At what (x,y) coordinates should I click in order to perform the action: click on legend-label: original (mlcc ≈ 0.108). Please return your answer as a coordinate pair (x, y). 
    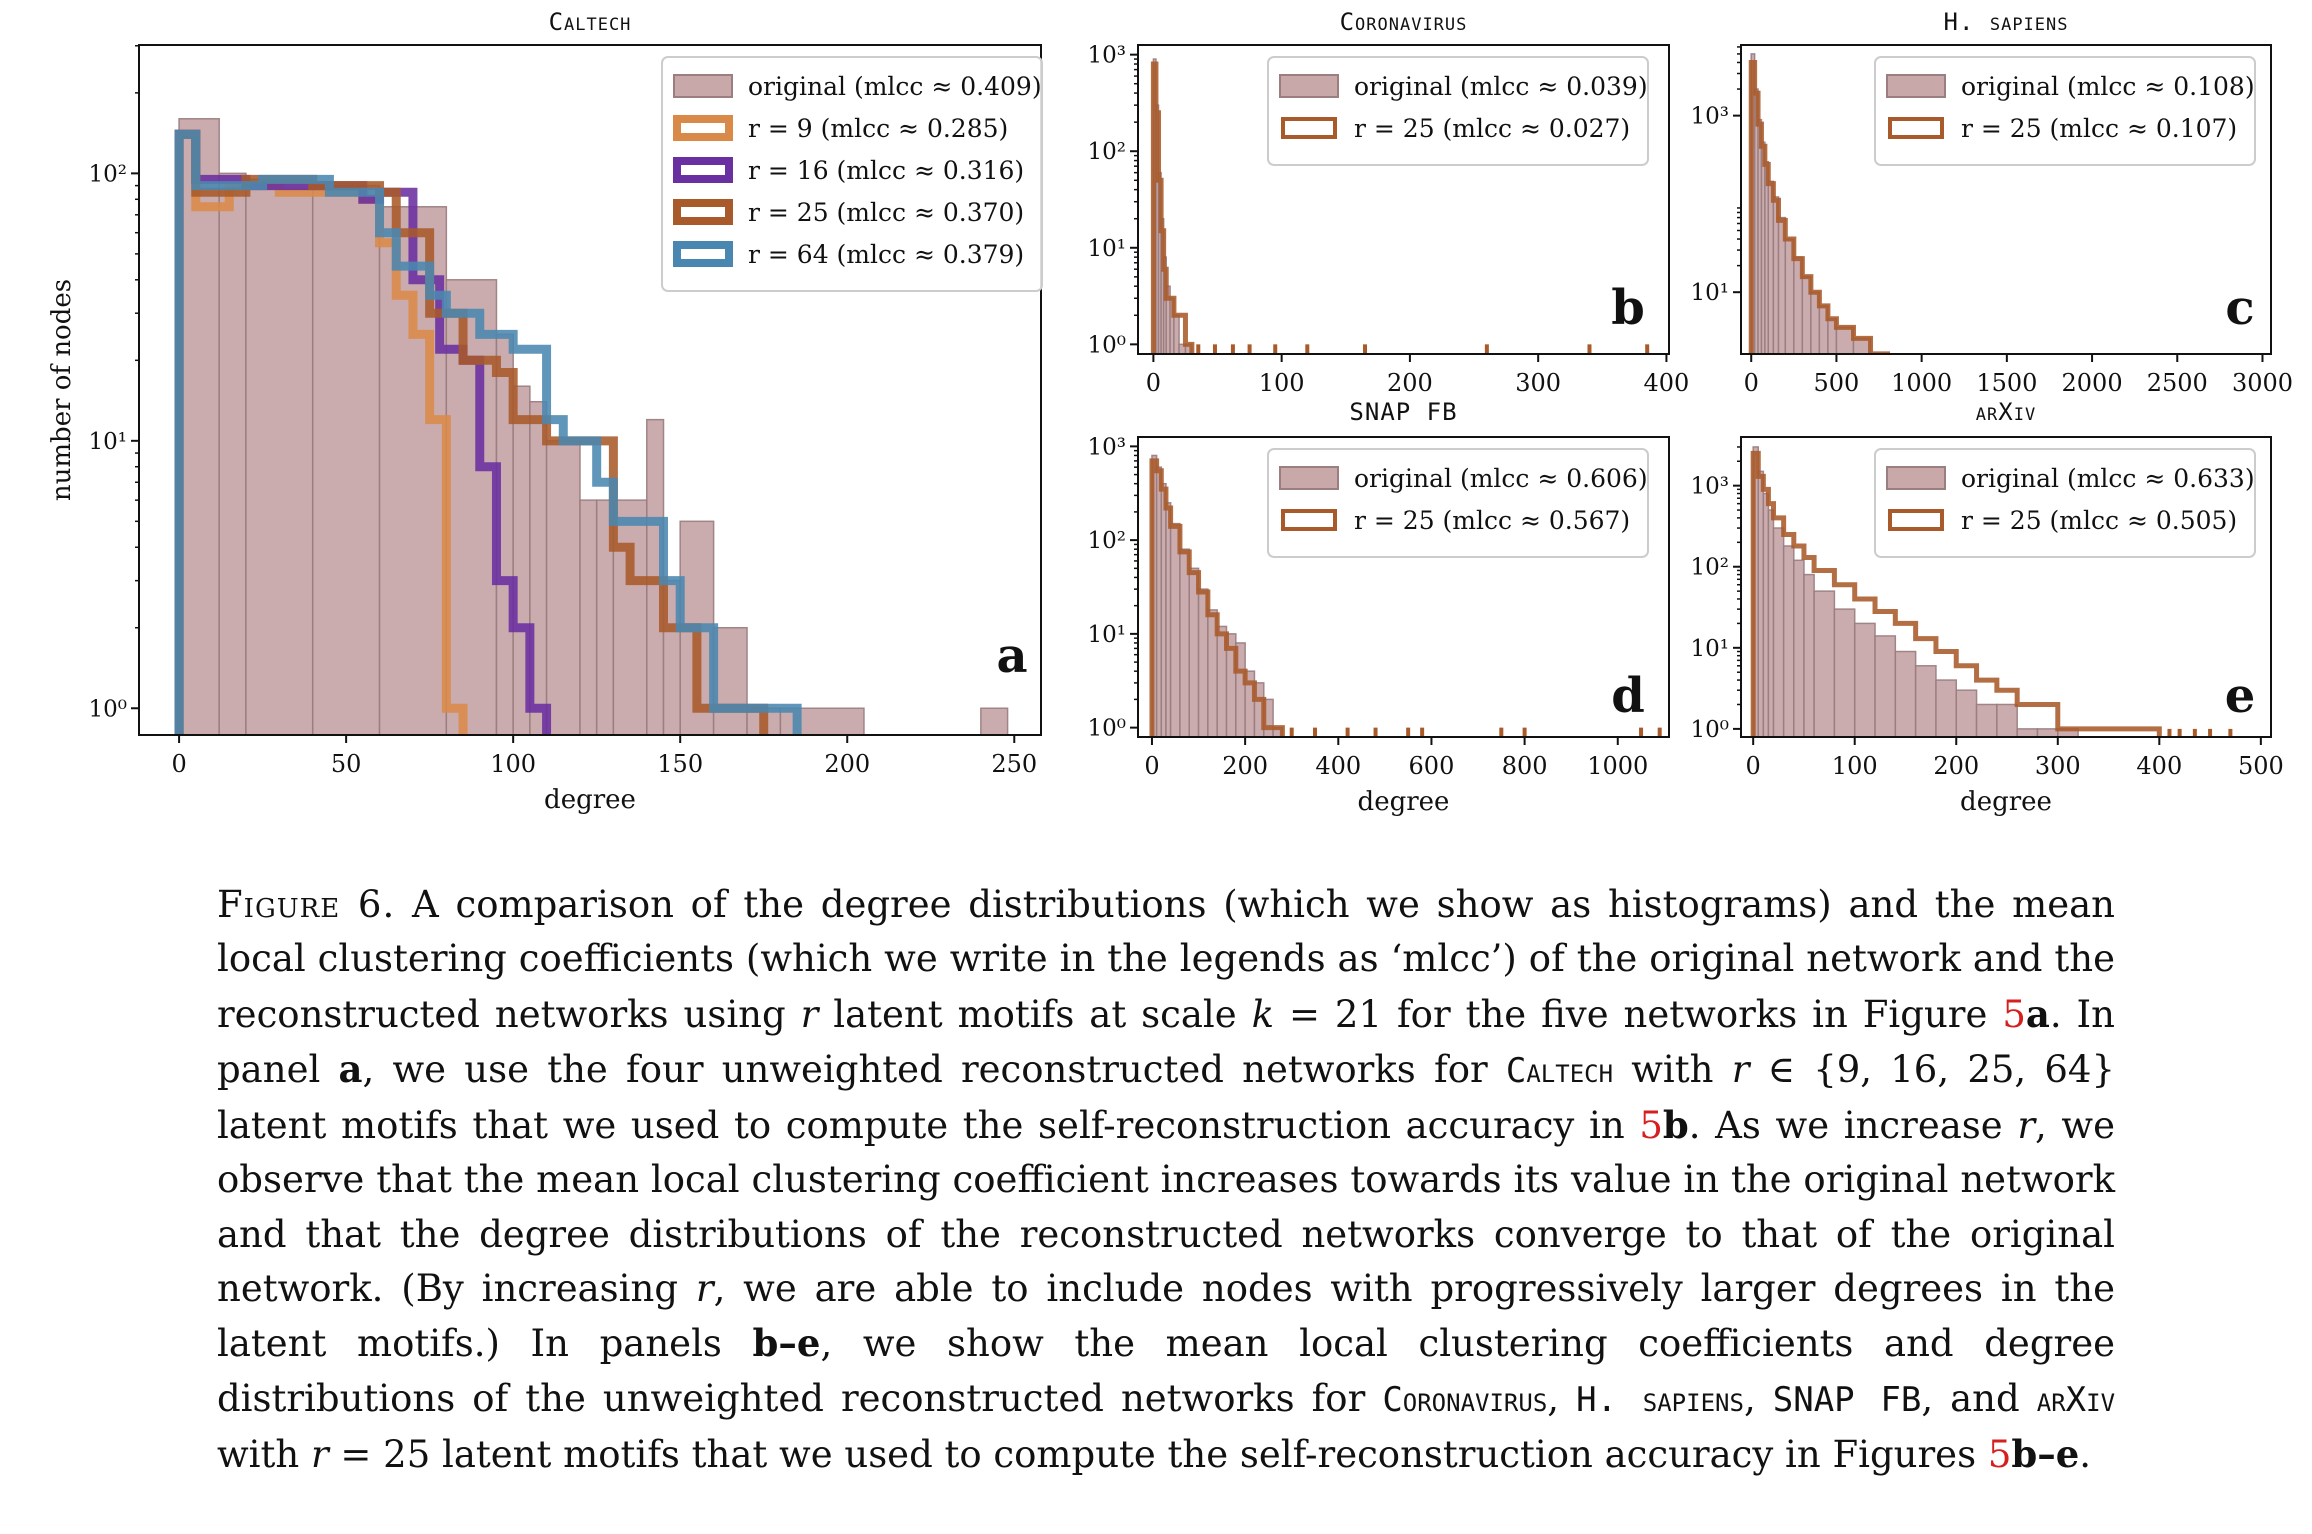
    Looking at the image, I should click on (2108, 86).